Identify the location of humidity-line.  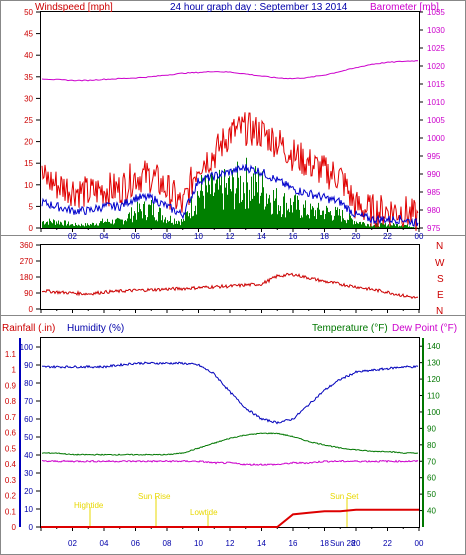
(230, 393).